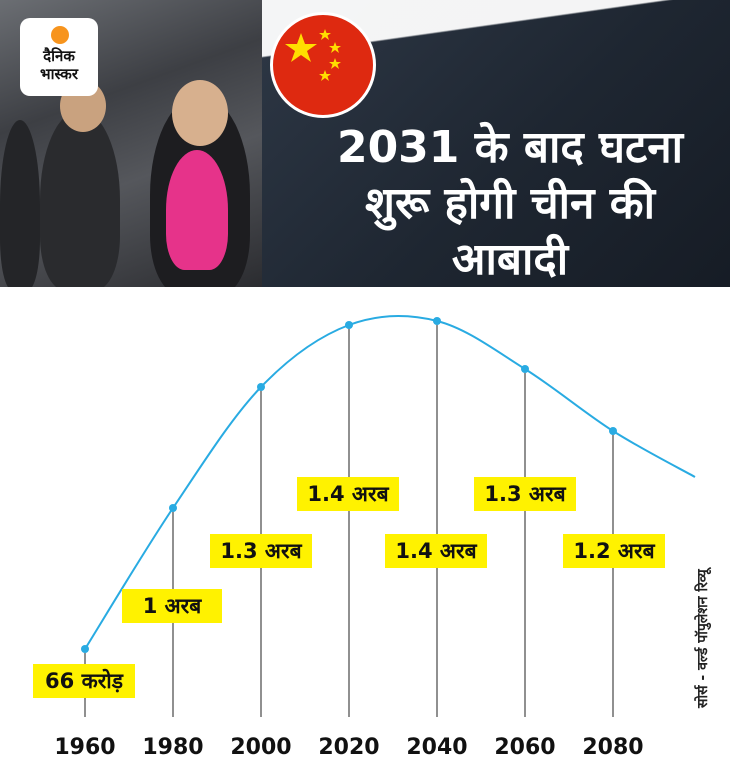 The width and height of the screenshot is (730, 770). I want to click on data-point-2040, so click(437, 321).